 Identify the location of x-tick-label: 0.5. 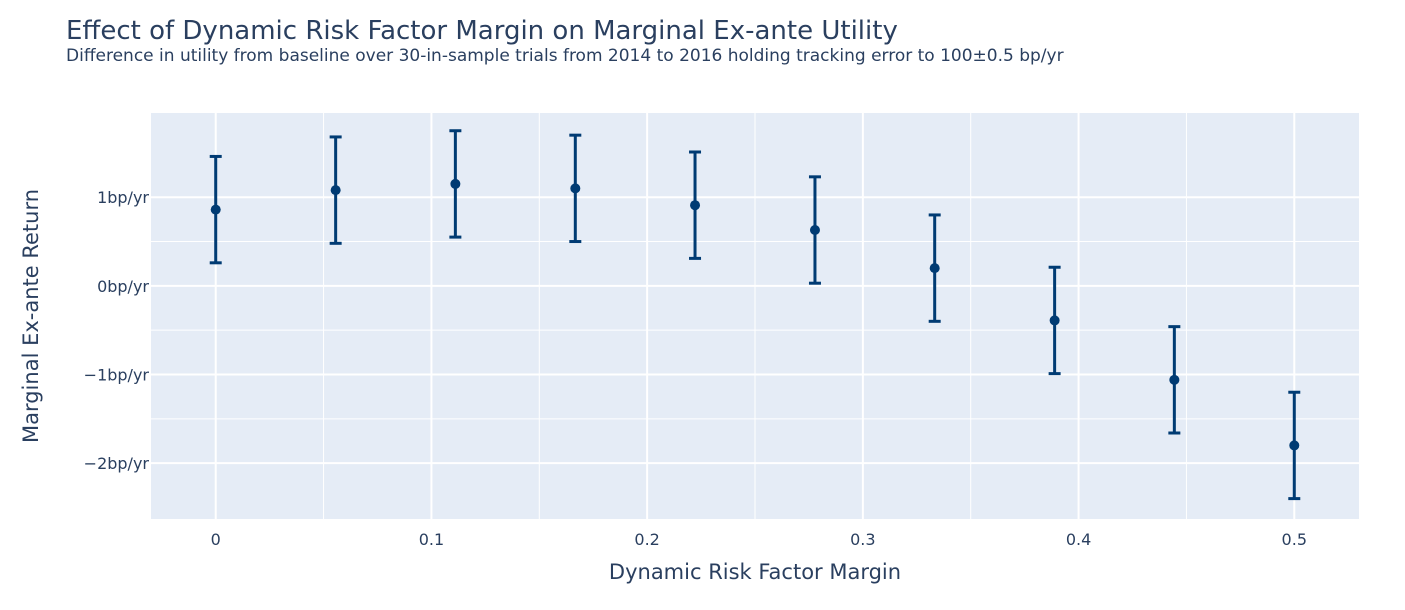
(1294, 539).